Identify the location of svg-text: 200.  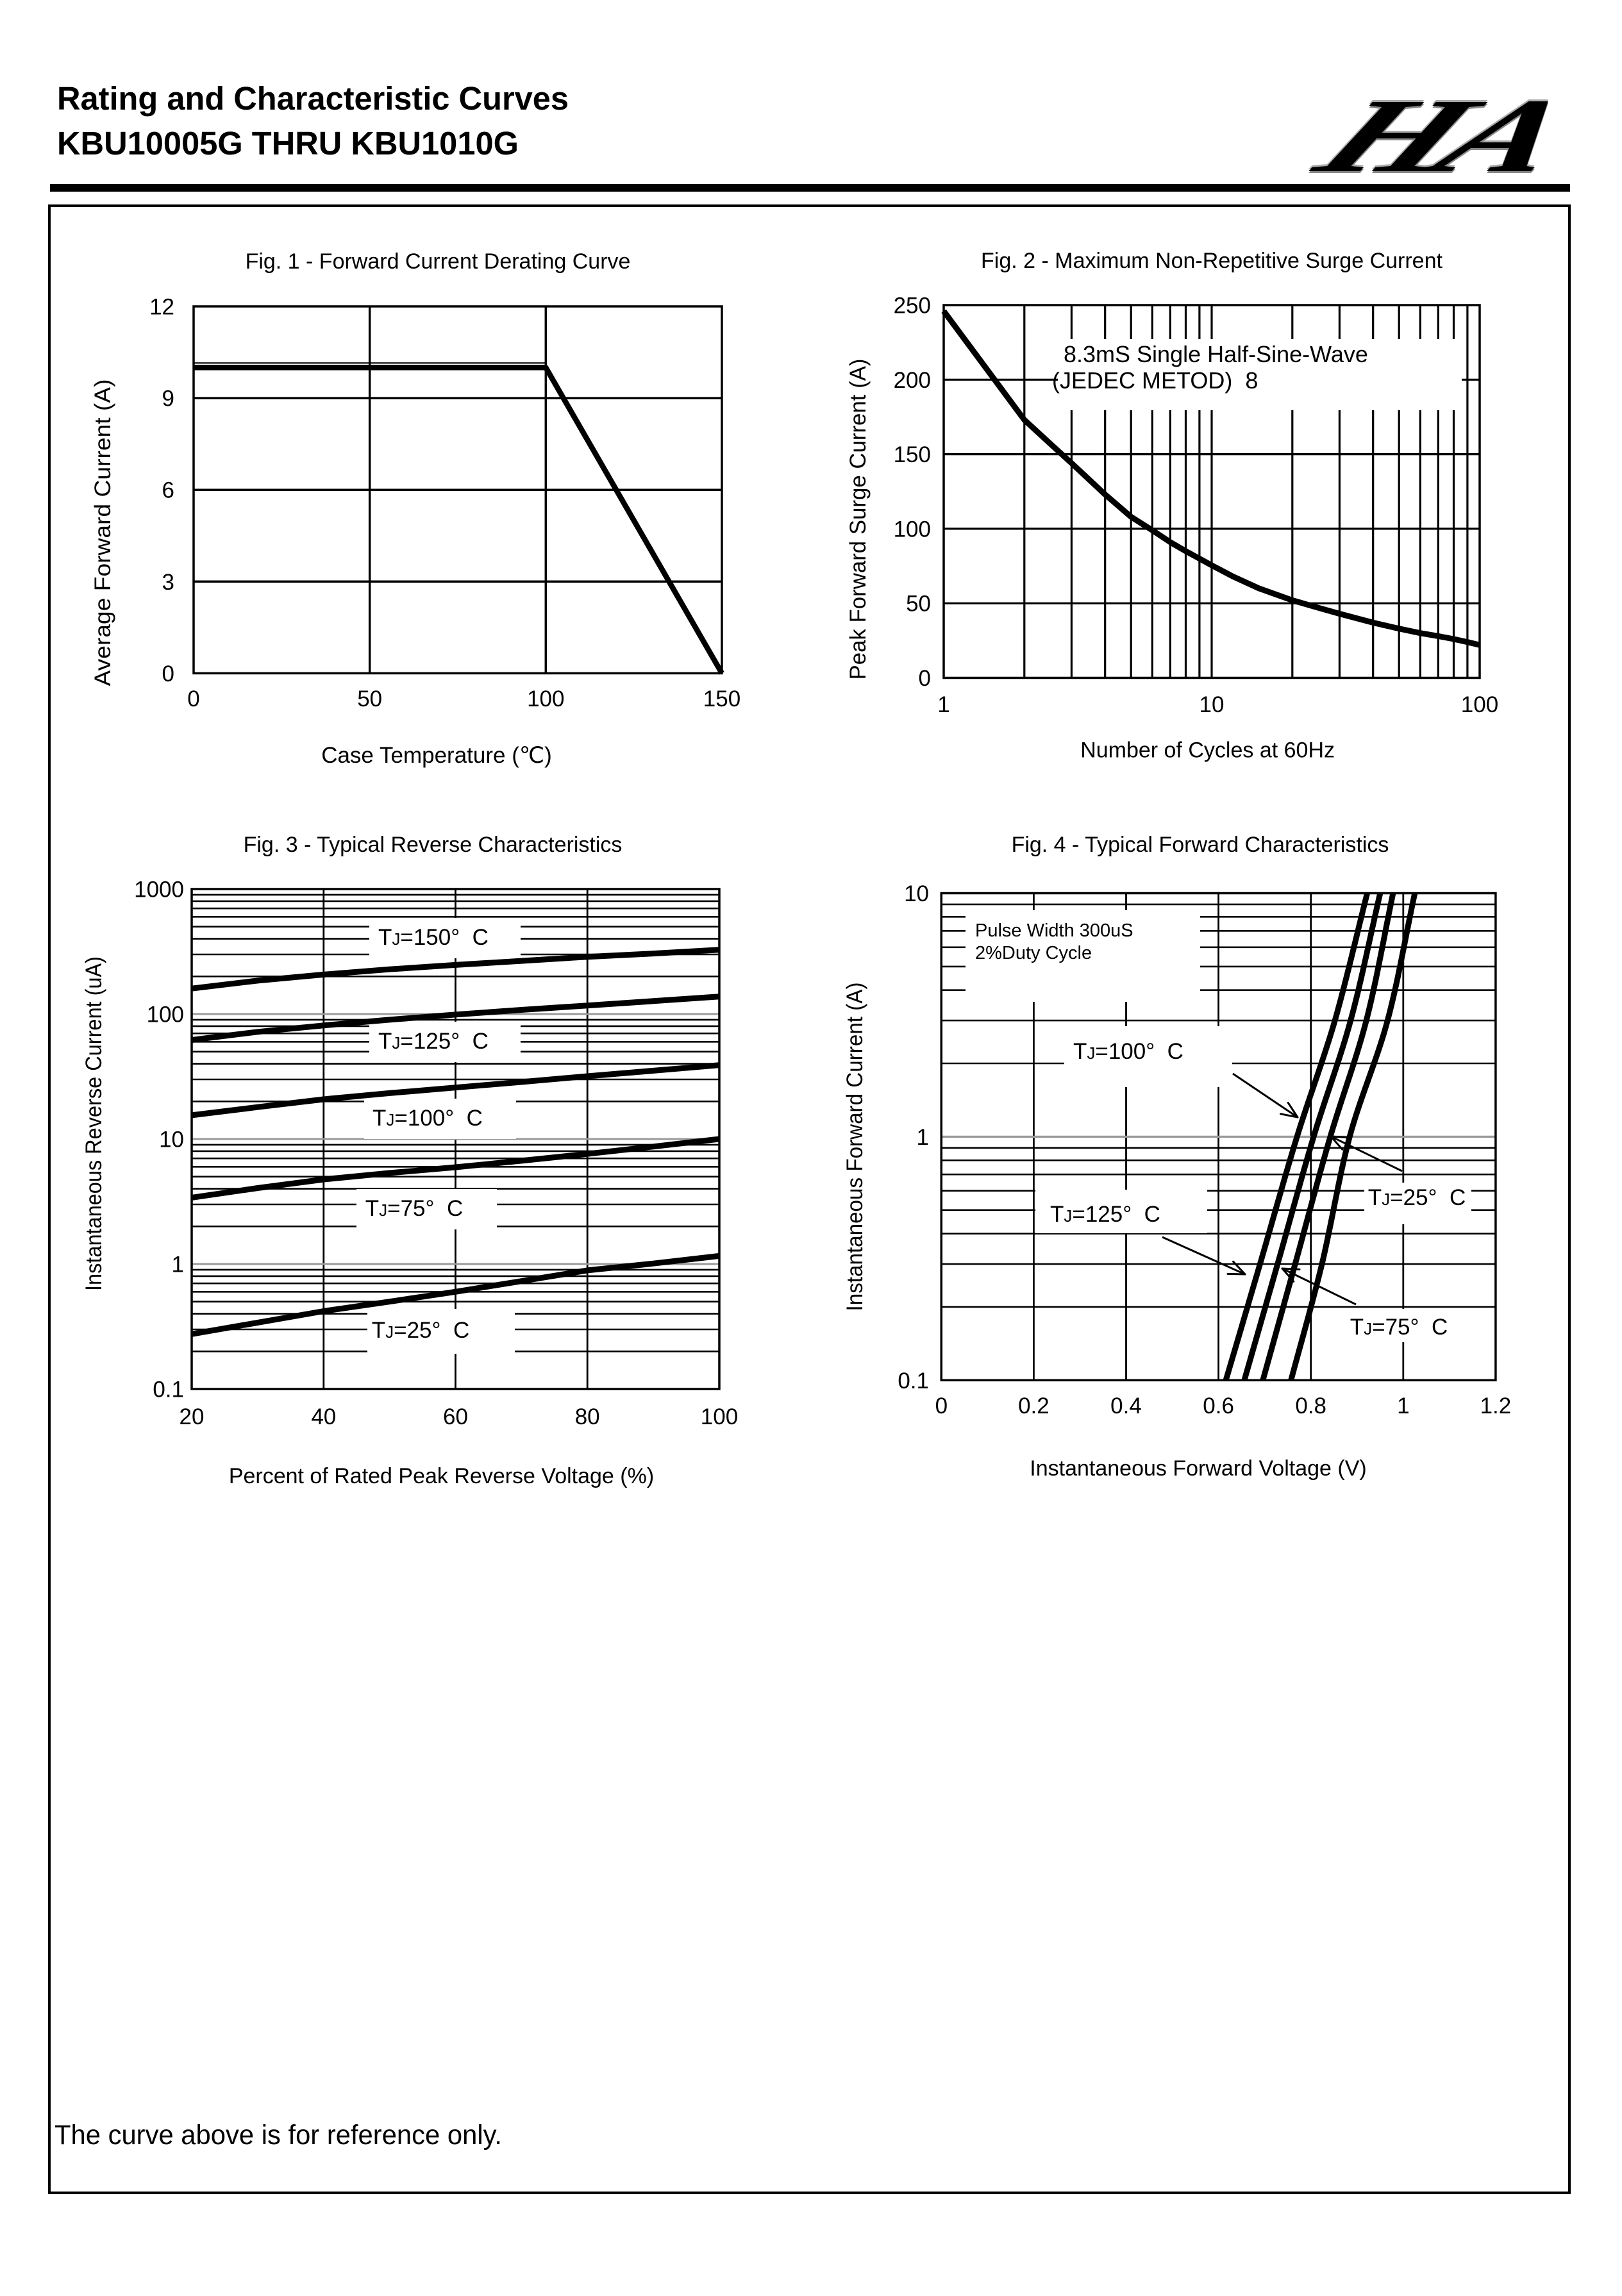
(912, 380).